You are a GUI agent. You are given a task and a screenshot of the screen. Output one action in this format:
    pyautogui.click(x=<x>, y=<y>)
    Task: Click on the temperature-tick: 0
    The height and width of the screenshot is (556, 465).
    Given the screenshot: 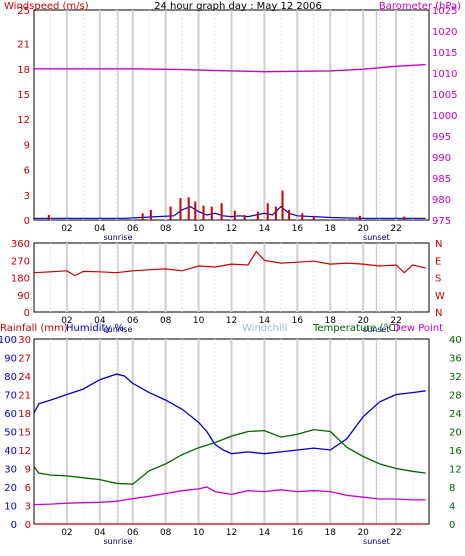 What is the action you would take?
    pyautogui.click(x=452, y=525)
    